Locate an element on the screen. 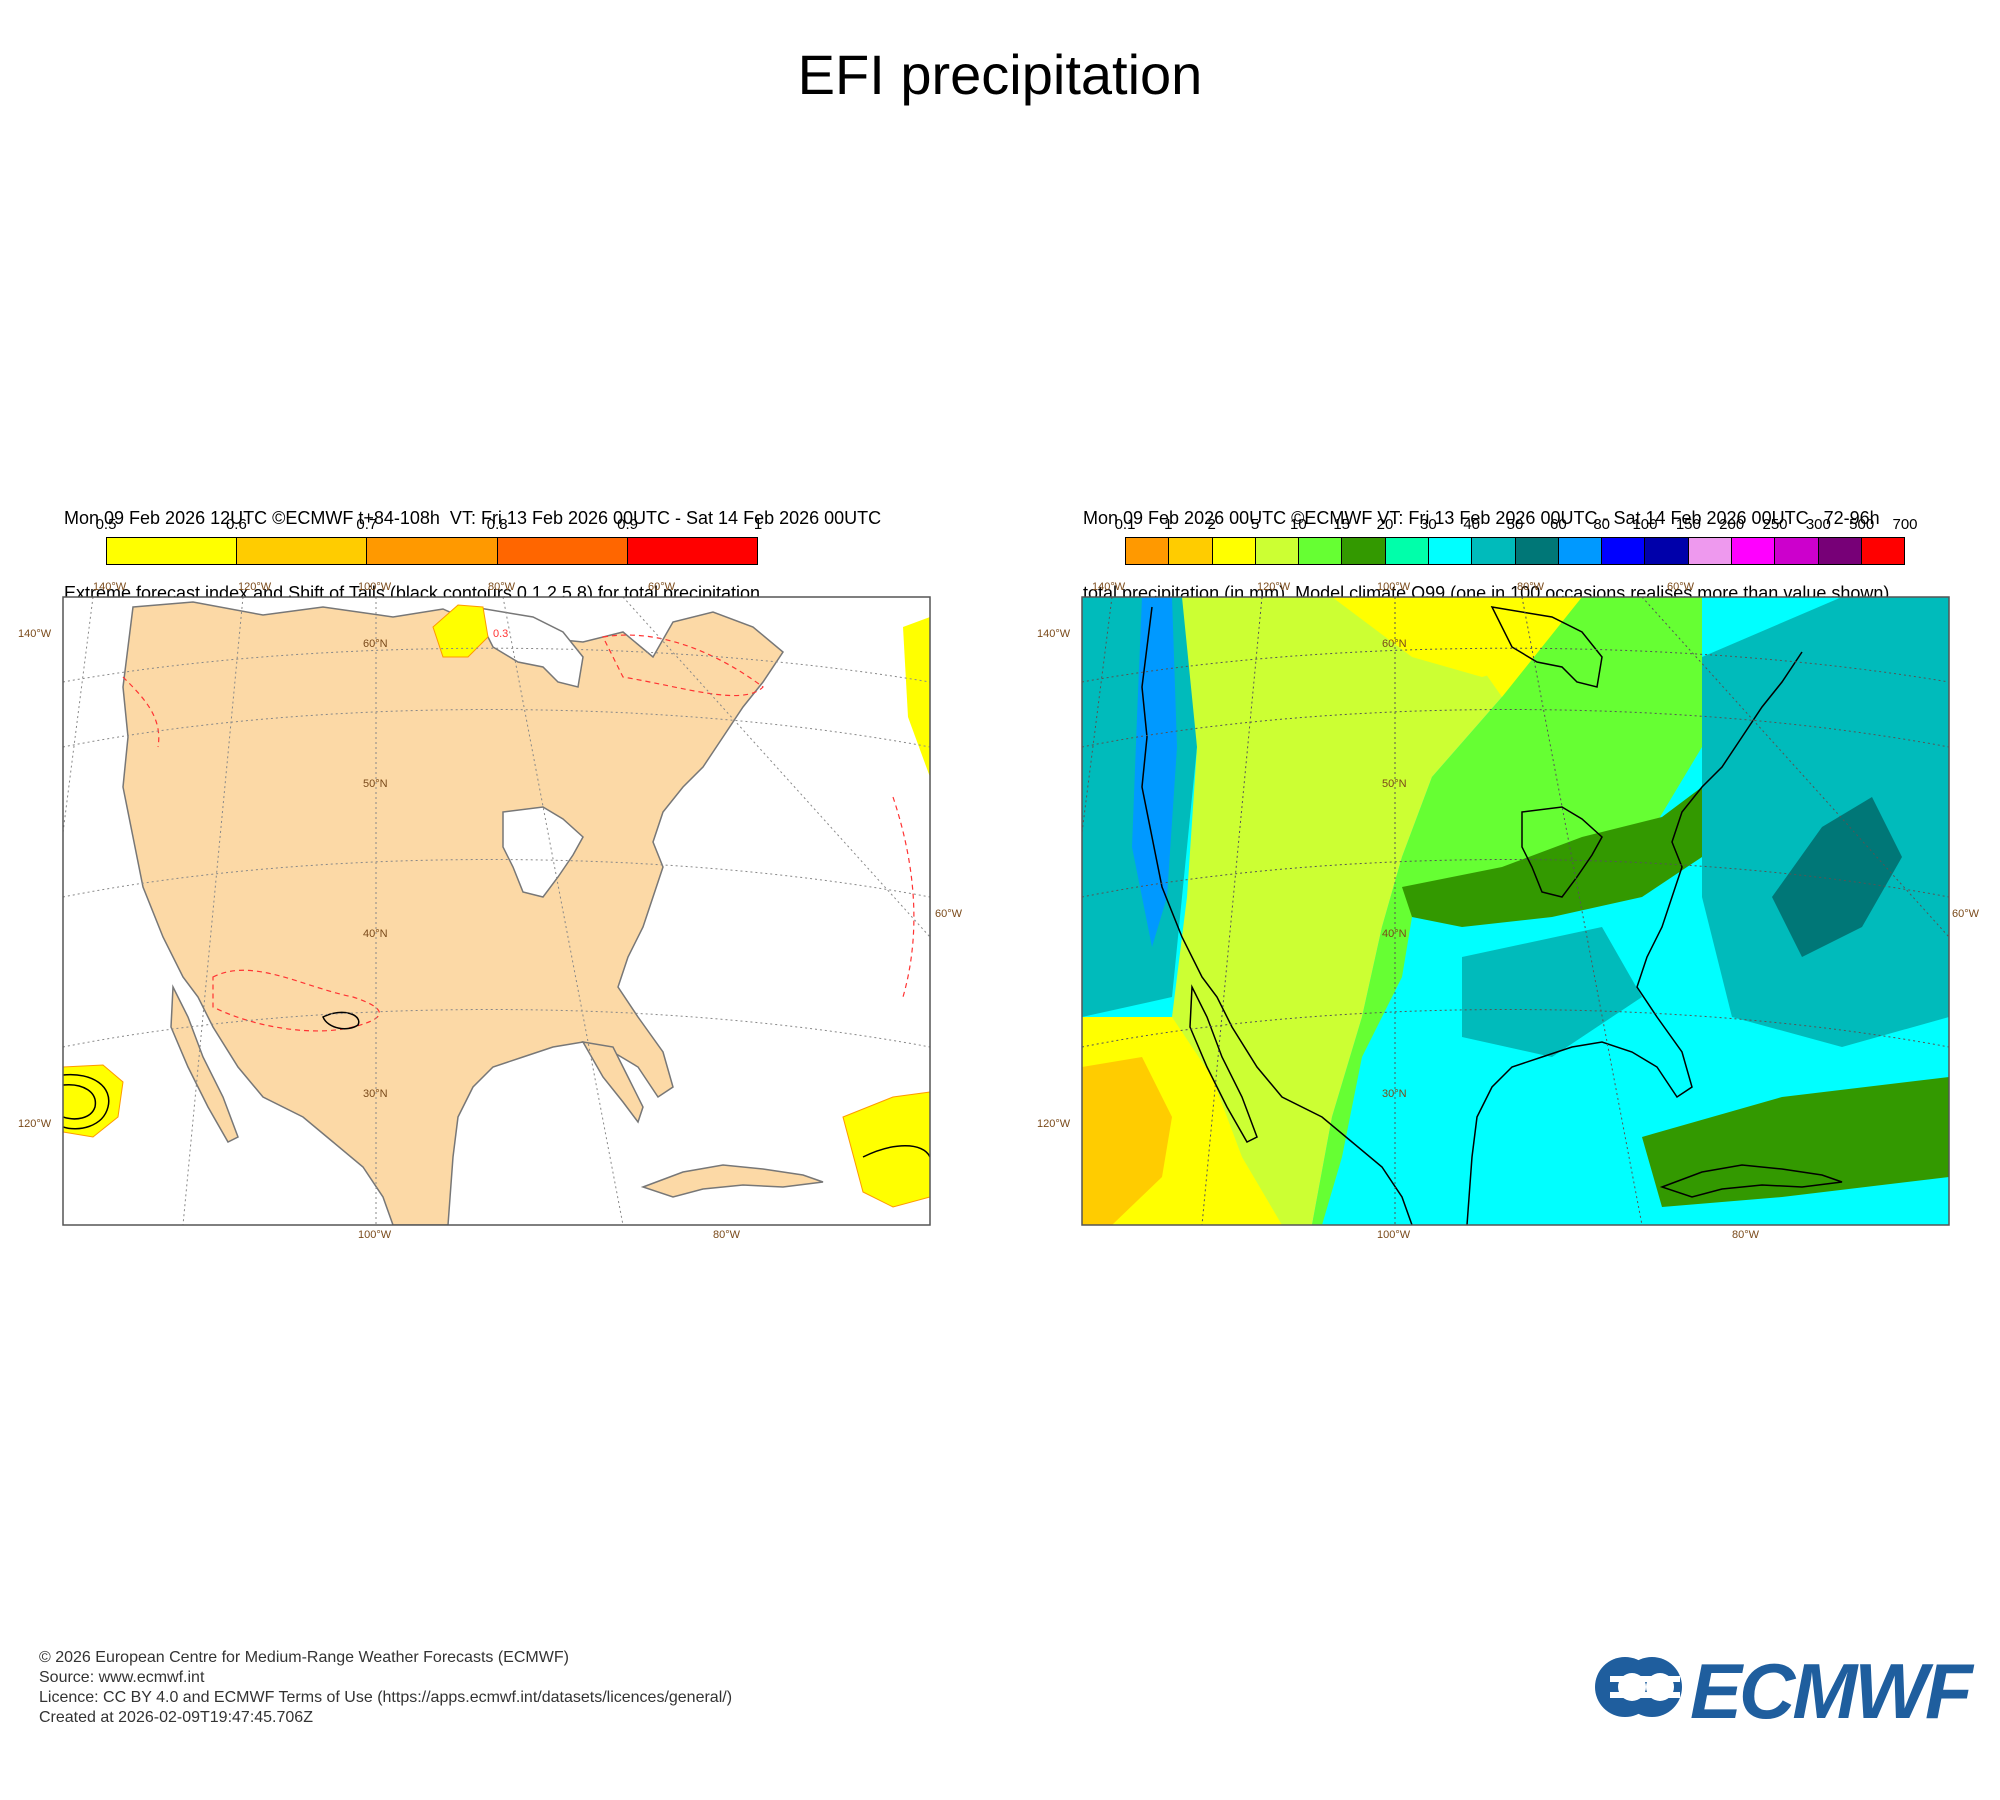 The height and width of the screenshot is (1800, 2000). footer-source: Source: www.ecmwf.int is located at coordinates (122, 1677).